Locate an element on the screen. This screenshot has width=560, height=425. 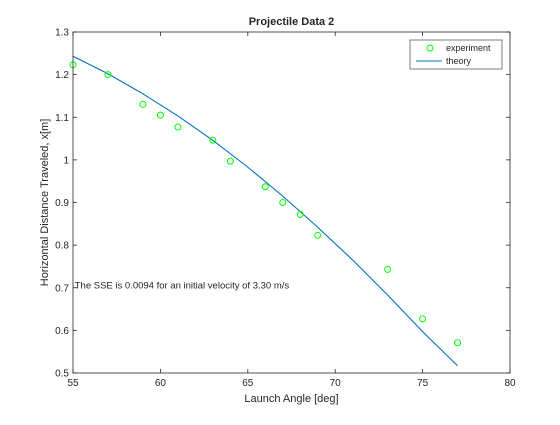
x-tick-label: 60 is located at coordinates (161, 383).